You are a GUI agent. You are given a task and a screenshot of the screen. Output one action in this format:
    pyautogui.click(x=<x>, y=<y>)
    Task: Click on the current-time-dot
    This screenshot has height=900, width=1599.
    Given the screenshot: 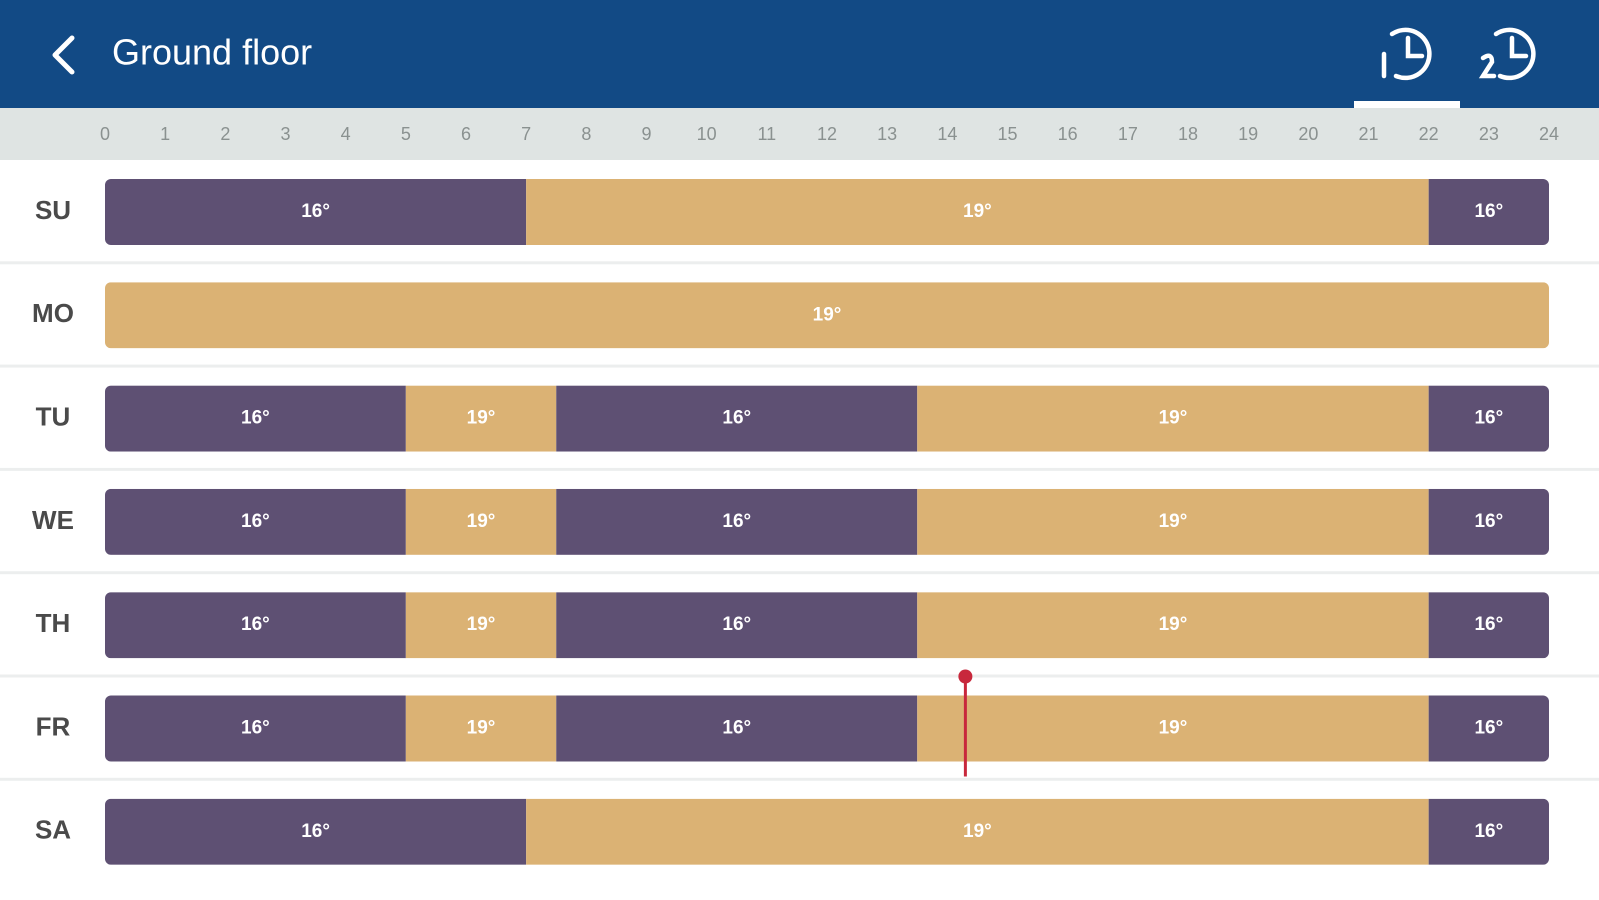 What is the action you would take?
    pyautogui.click(x=965, y=676)
    